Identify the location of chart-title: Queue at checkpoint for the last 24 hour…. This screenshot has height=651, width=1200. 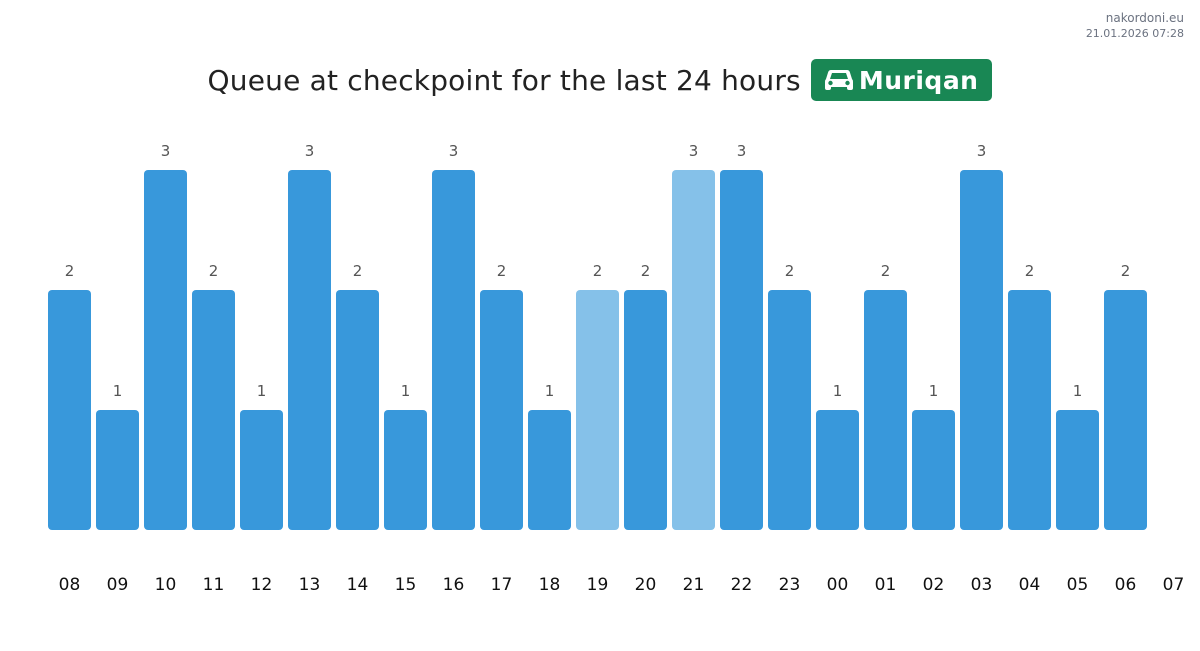
(504, 80).